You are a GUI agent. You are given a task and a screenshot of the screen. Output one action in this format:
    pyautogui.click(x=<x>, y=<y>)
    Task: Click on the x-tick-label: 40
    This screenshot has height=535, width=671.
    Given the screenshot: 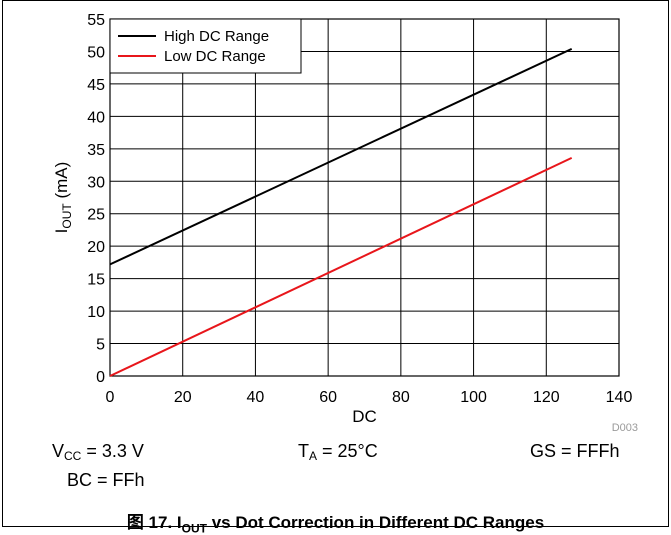 What is the action you would take?
    pyautogui.click(x=256, y=397)
    